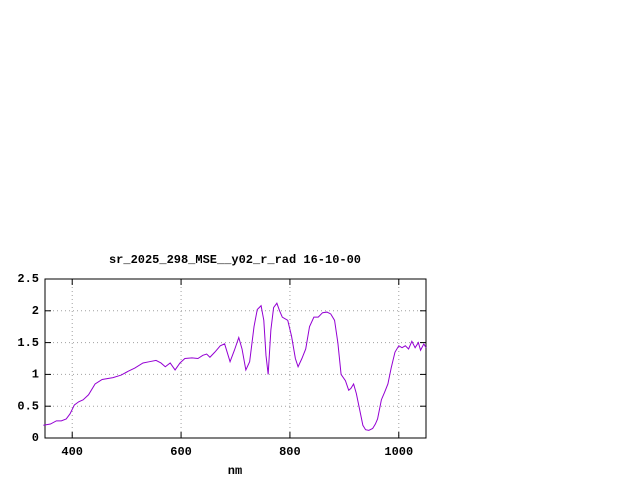  What do you see at coordinates (235, 260) in the screenshot?
I see `chart-title: sr_2025_298_MSE__y02_r_rad 16-10-00` at bounding box center [235, 260].